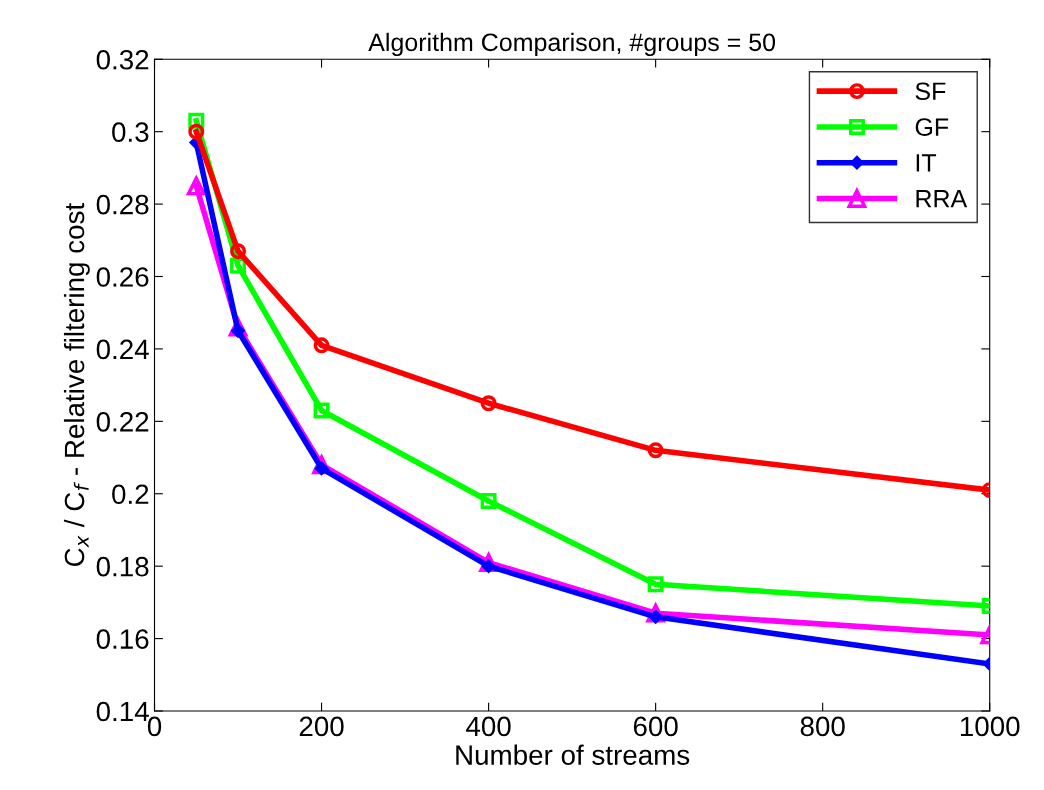 The height and width of the screenshot is (790, 1044). I want to click on y-tick-label: 0.24, so click(122, 349).